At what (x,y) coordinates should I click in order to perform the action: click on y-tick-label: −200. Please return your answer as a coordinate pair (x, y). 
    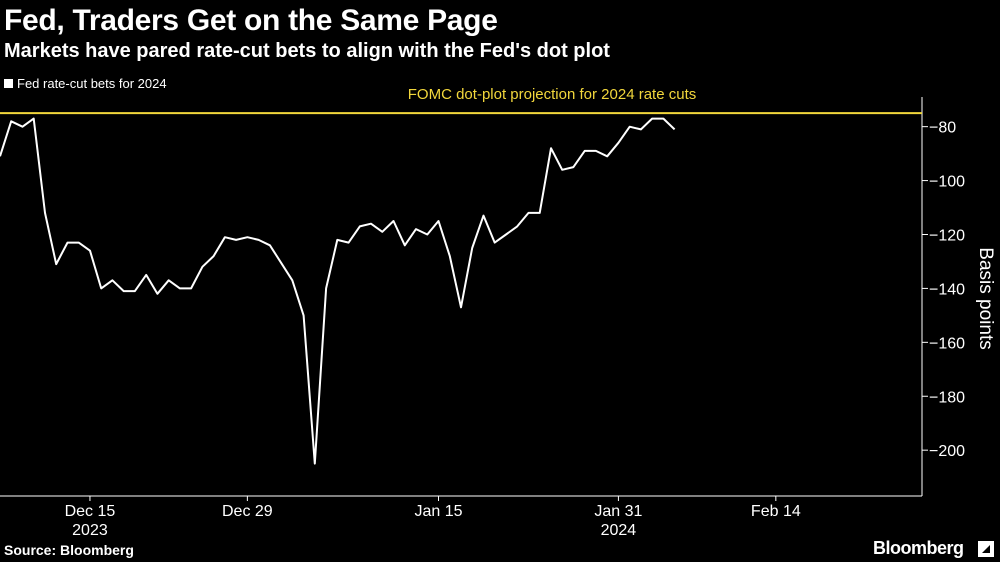
    Looking at the image, I should click on (947, 451).